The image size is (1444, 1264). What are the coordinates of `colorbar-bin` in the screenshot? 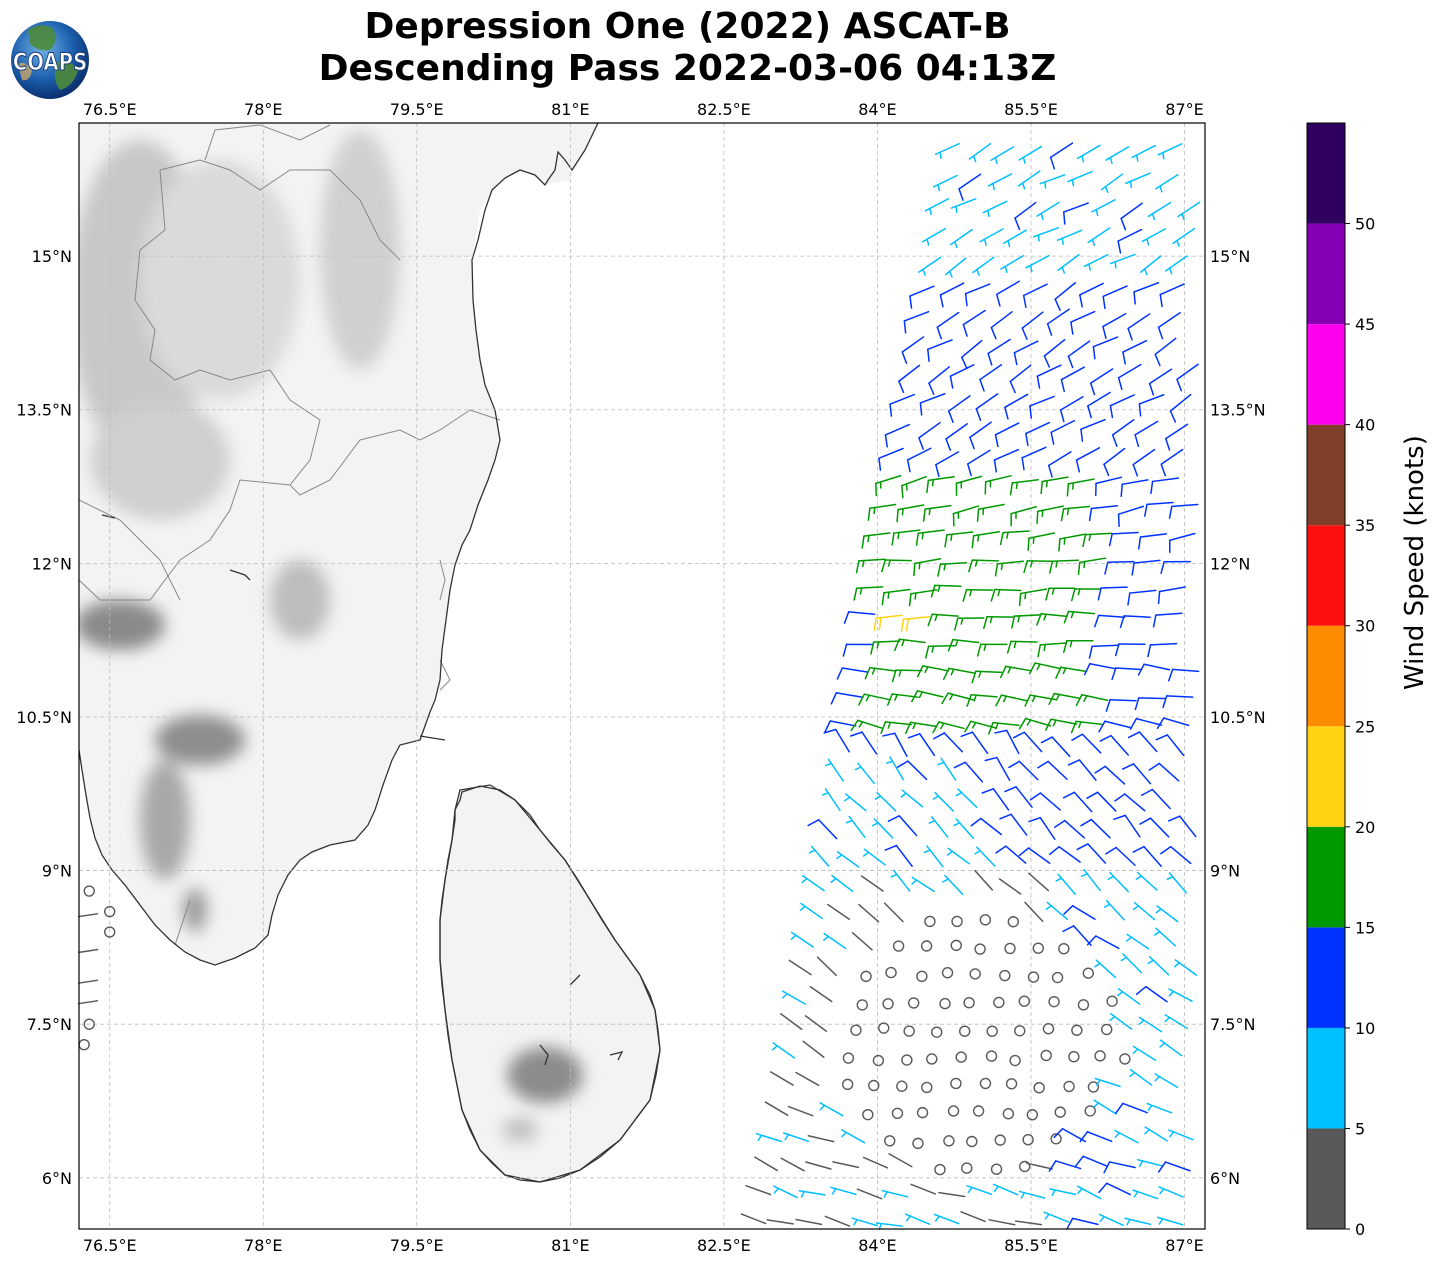 It's located at (1326, 173).